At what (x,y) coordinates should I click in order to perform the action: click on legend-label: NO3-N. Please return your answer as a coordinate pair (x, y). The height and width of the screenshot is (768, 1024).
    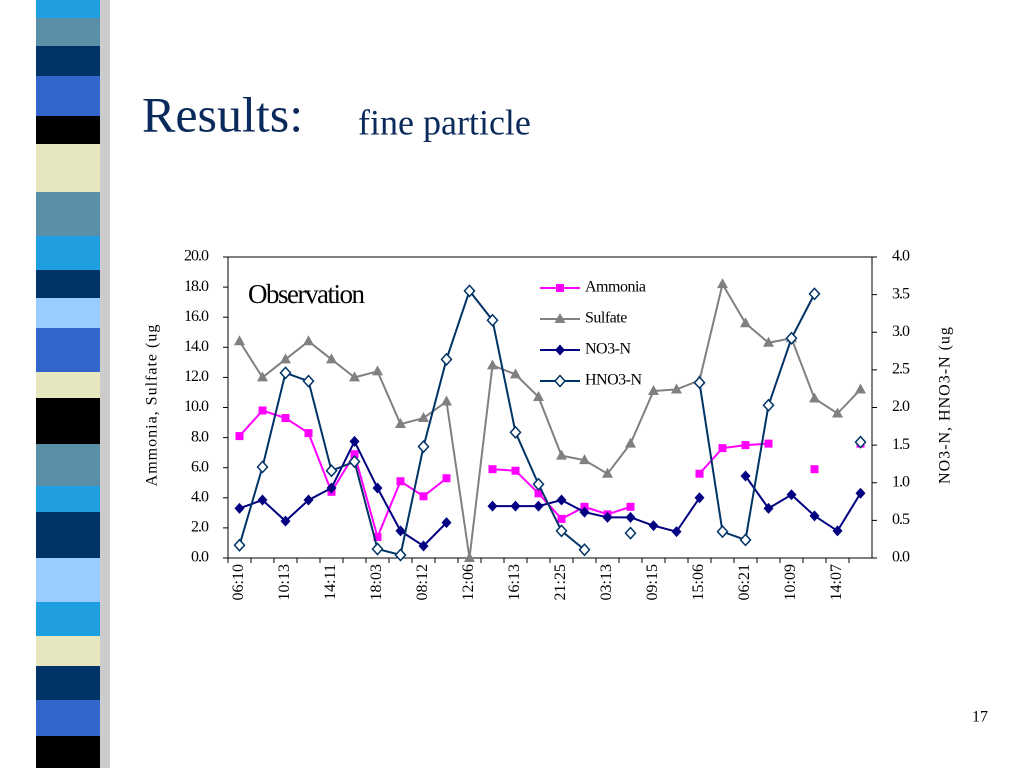
    Looking at the image, I should click on (608, 349).